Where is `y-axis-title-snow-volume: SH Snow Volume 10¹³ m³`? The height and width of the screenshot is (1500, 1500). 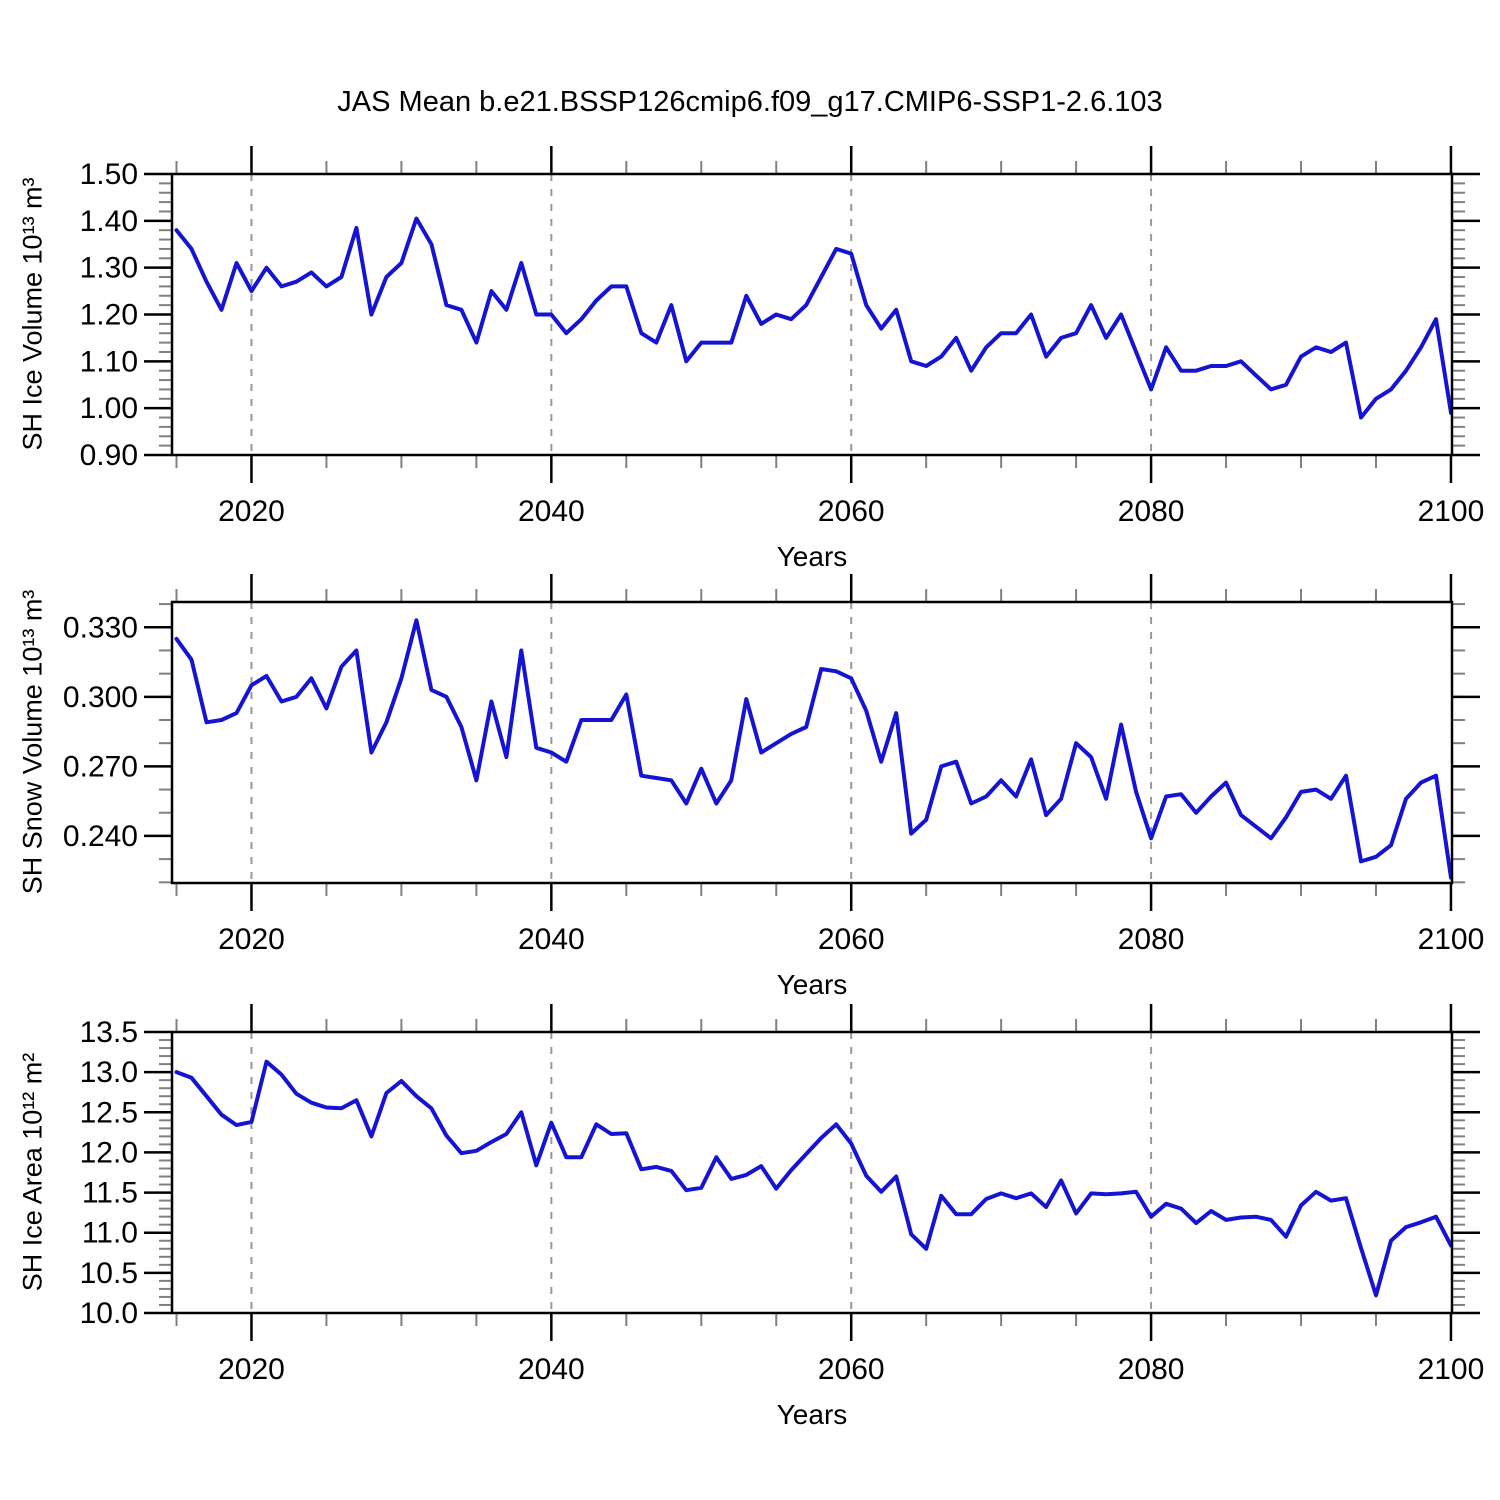 y-axis-title-snow-volume: SH Snow Volume 10¹³ m³ is located at coordinates (32, 742).